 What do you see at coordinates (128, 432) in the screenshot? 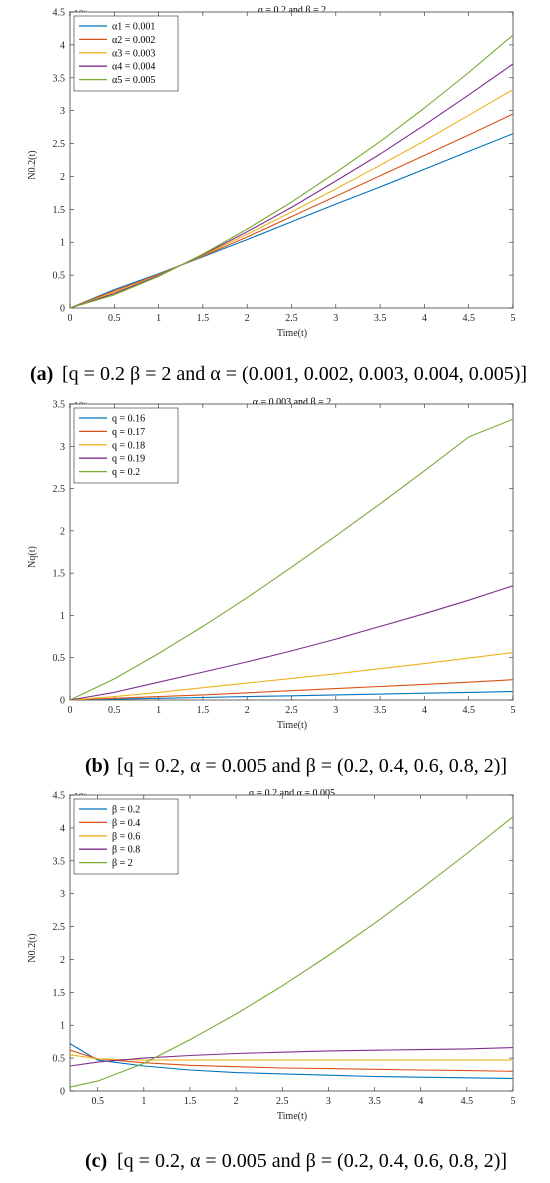
I see `legend-label: q = 0.17` at bounding box center [128, 432].